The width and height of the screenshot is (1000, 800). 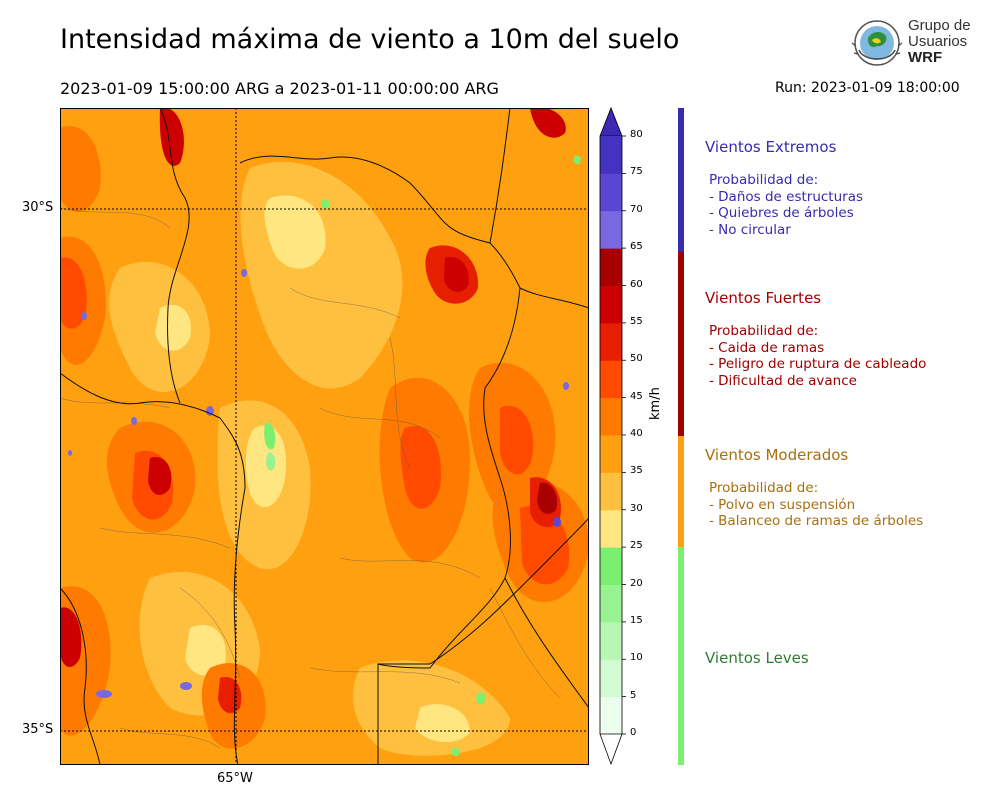 What do you see at coordinates (636, 209) in the screenshot?
I see `colorbar-tick-label: 70` at bounding box center [636, 209].